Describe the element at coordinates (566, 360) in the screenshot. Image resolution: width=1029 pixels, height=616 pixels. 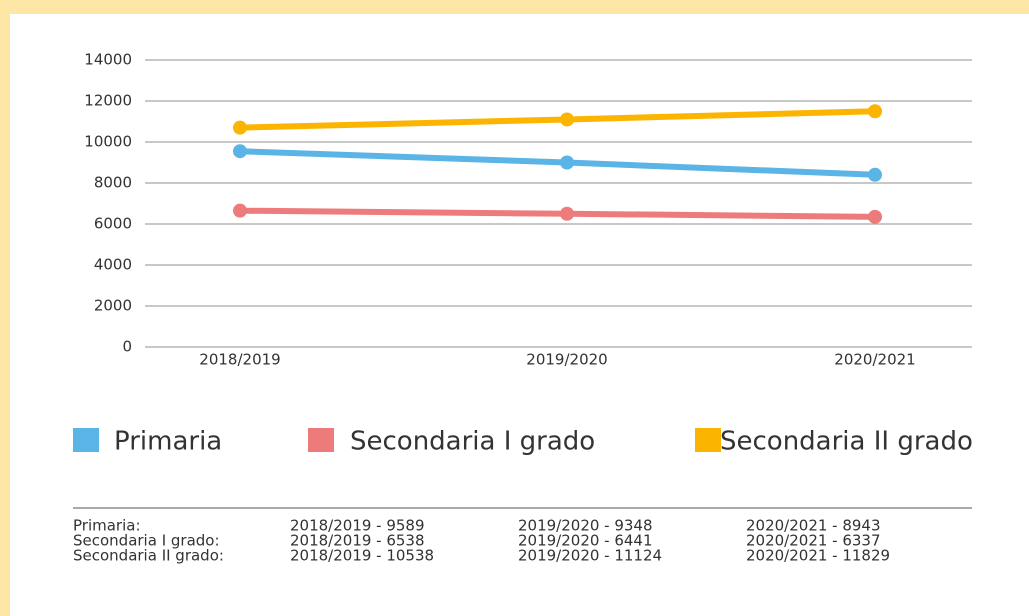
I see `x-tick-label: 2019/2020` at that location.